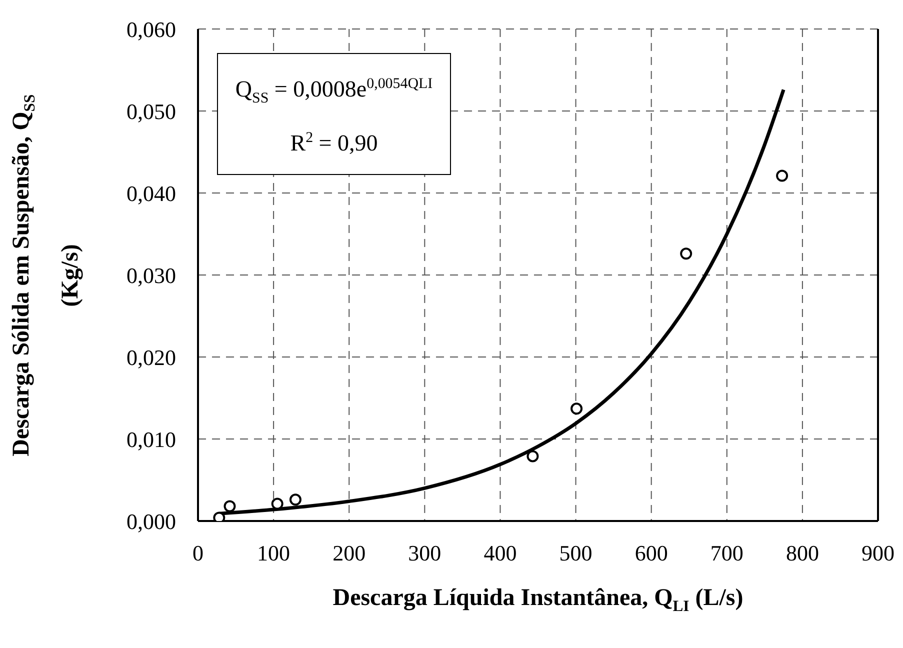  What do you see at coordinates (802, 553) in the screenshot?
I see `x-tick-label: 800` at bounding box center [802, 553].